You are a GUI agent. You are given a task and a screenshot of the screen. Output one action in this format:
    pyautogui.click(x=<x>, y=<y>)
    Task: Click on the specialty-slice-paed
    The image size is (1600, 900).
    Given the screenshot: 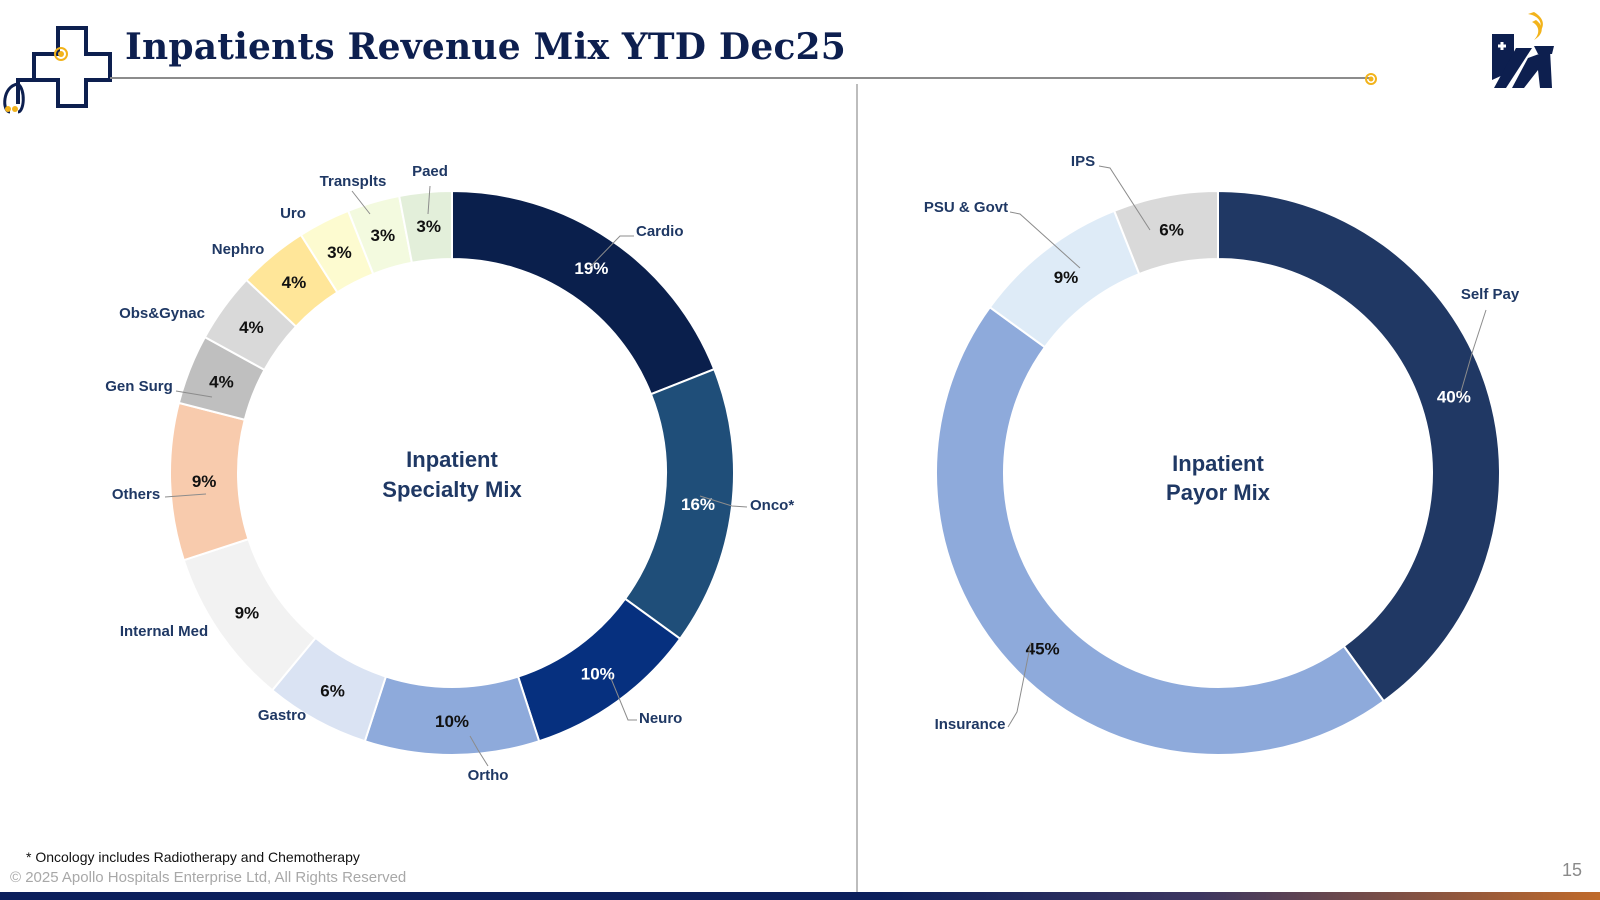 What is the action you would take?
    pyautogui.click(x=425, y=226)
    